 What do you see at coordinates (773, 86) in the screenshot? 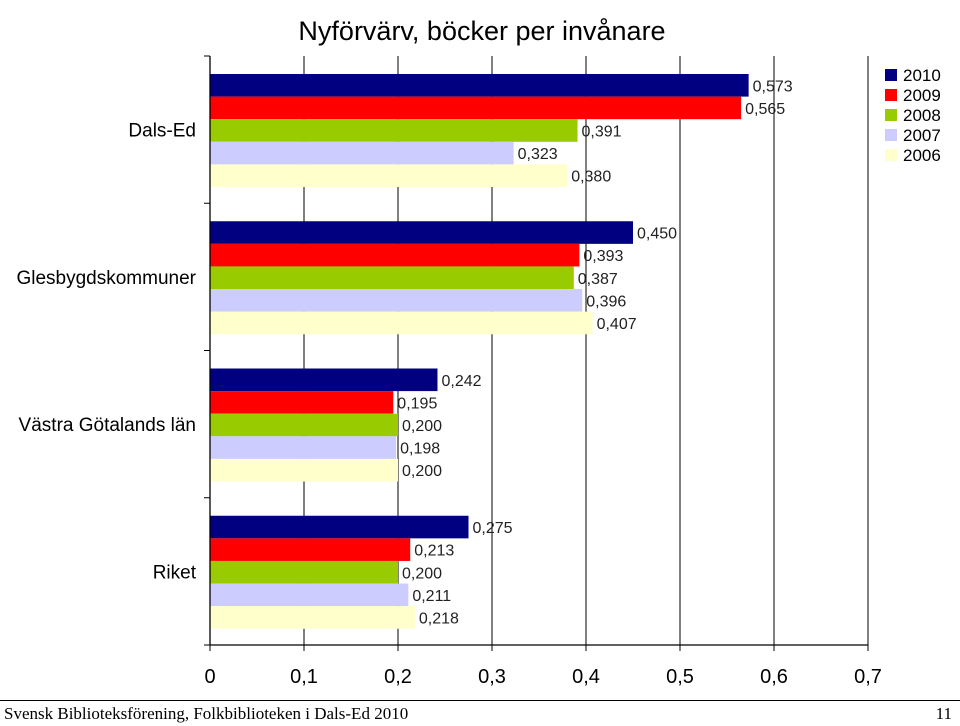
I see `data-label: 0,573` at bounding box center [773, 86].